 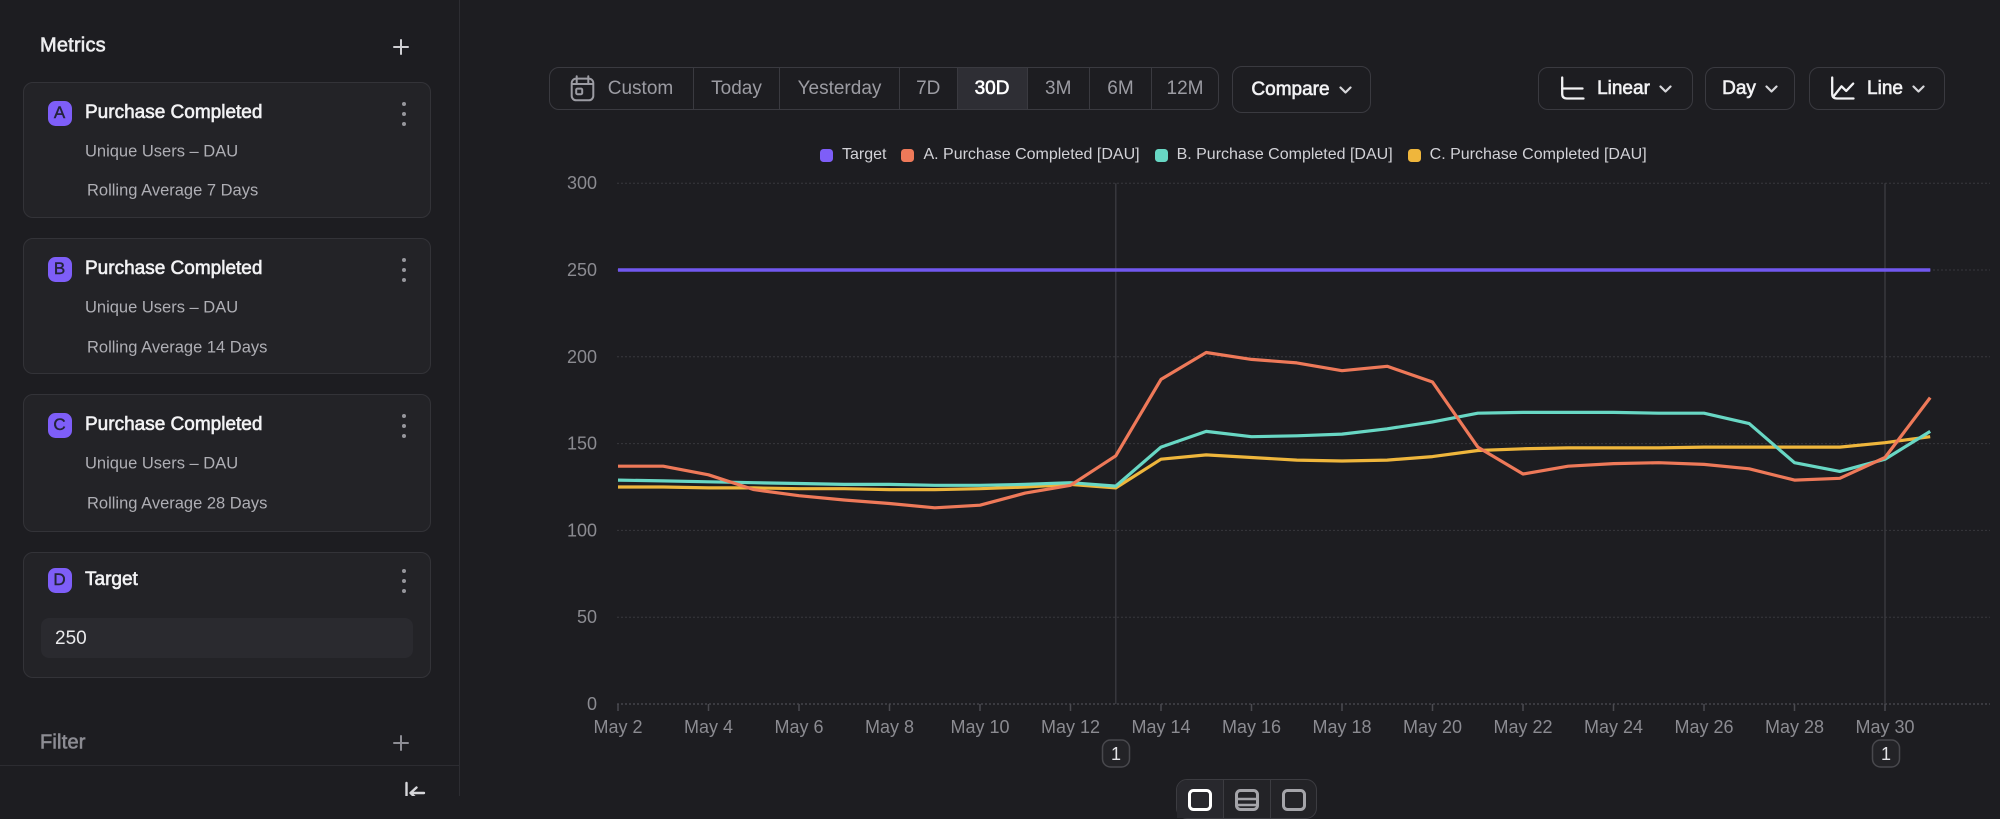 What do you see at coordinates (582, 270) in the screenshot?
I see `svg-text: 250` at bounding box center [582, 270].